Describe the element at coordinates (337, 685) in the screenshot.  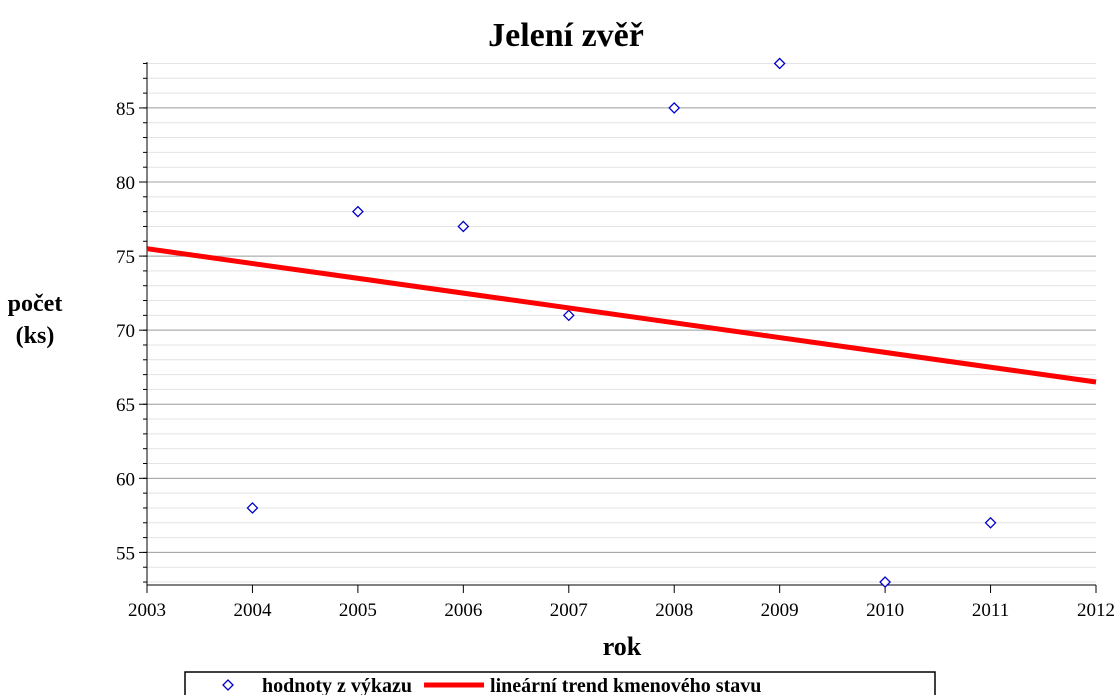
I see `legend-label: hodnoty z výkazu` at that location.